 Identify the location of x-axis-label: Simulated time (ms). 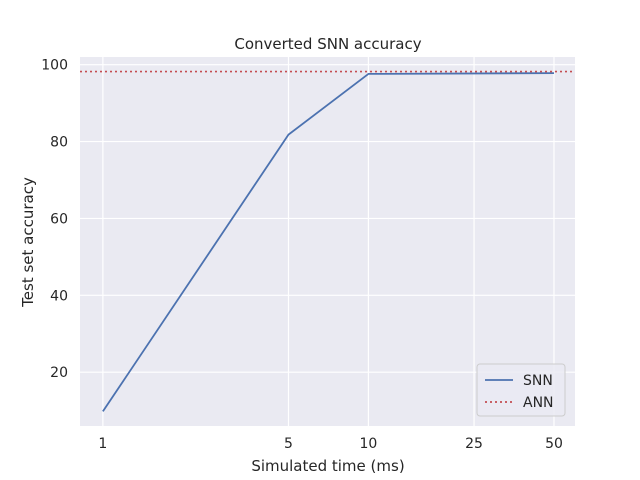
(327, 466).